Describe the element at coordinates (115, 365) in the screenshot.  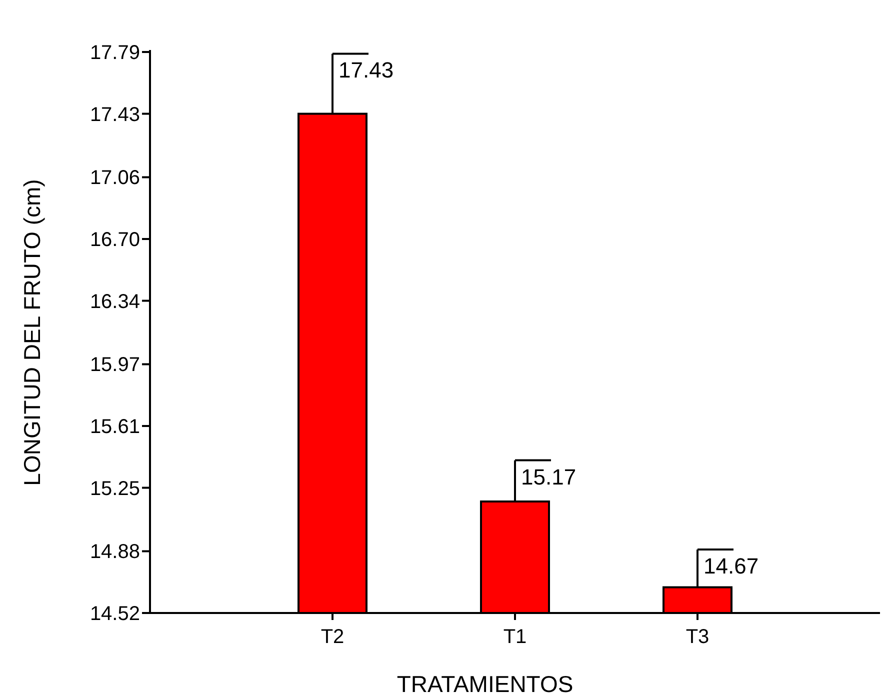
I see `y-tick-label: 15.97` at that location.